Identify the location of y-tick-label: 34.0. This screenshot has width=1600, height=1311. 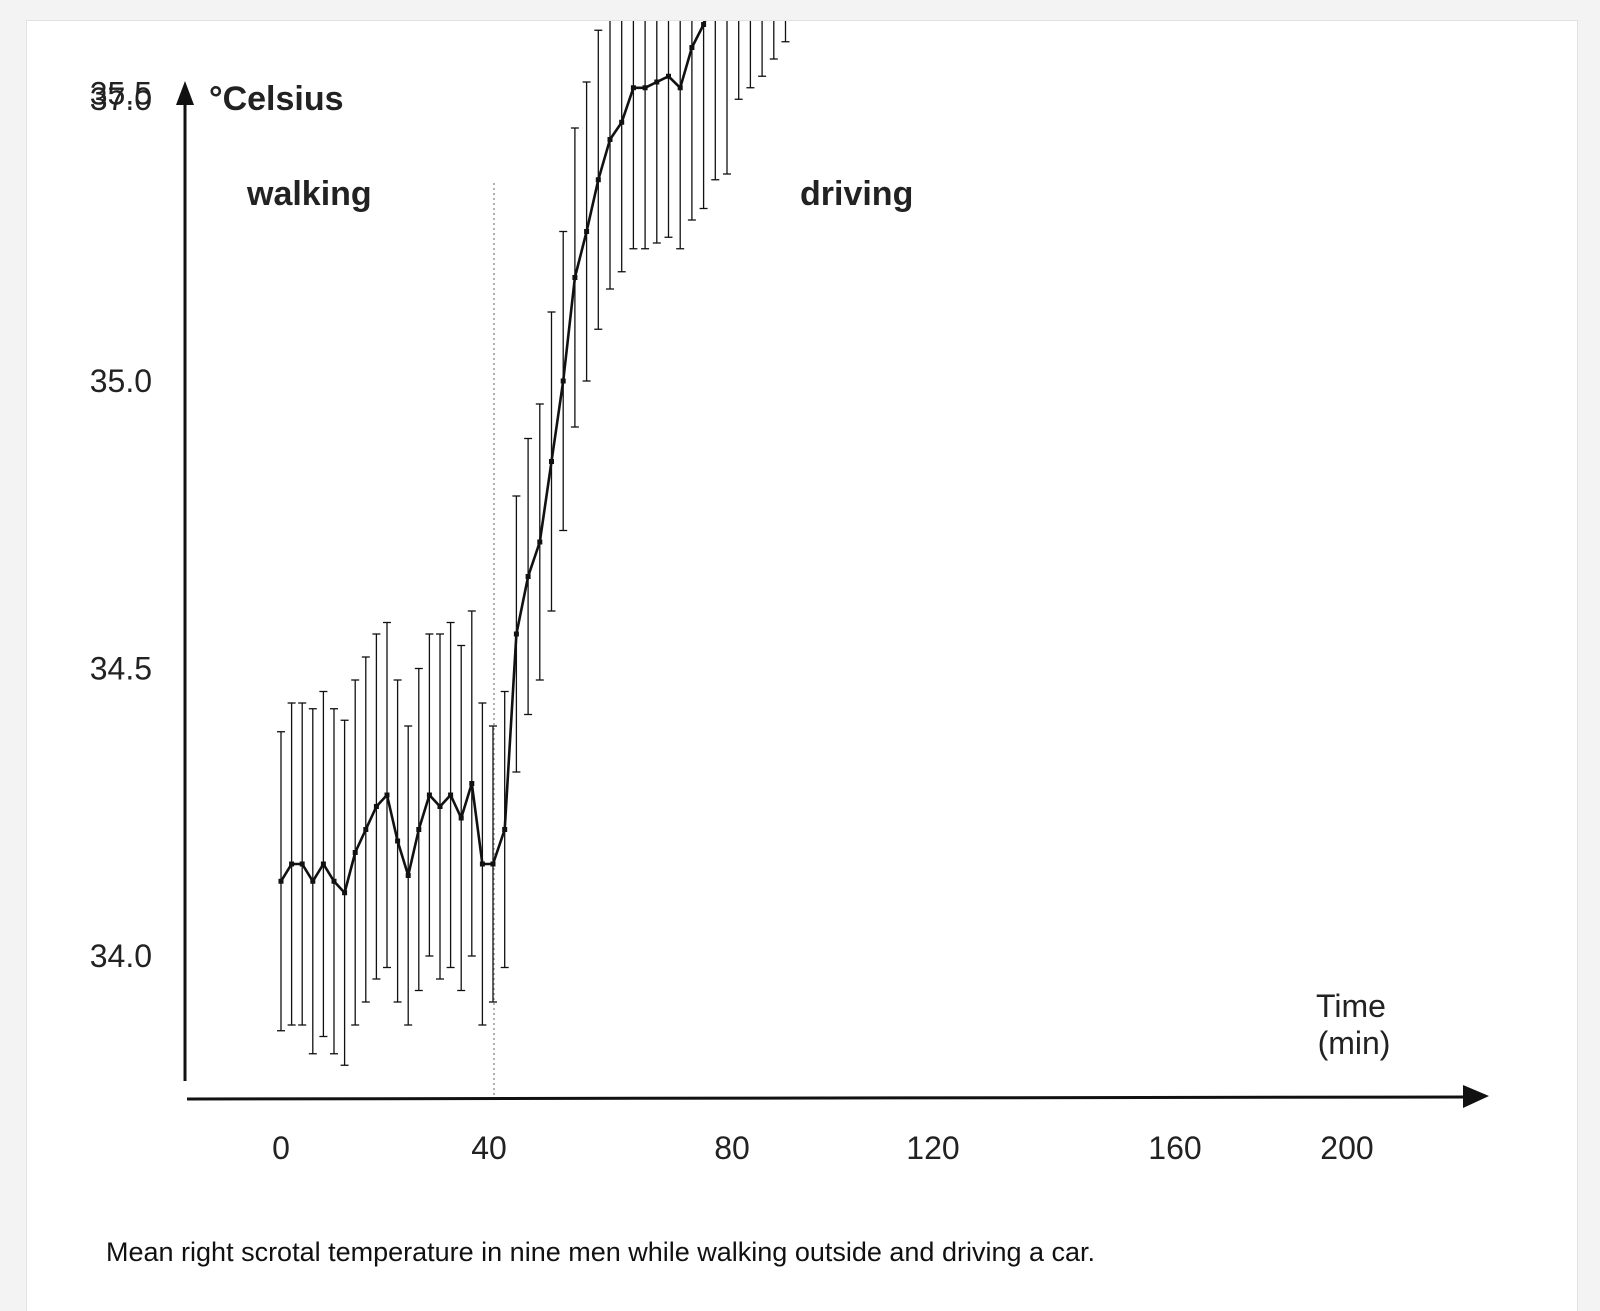
(121, 956).